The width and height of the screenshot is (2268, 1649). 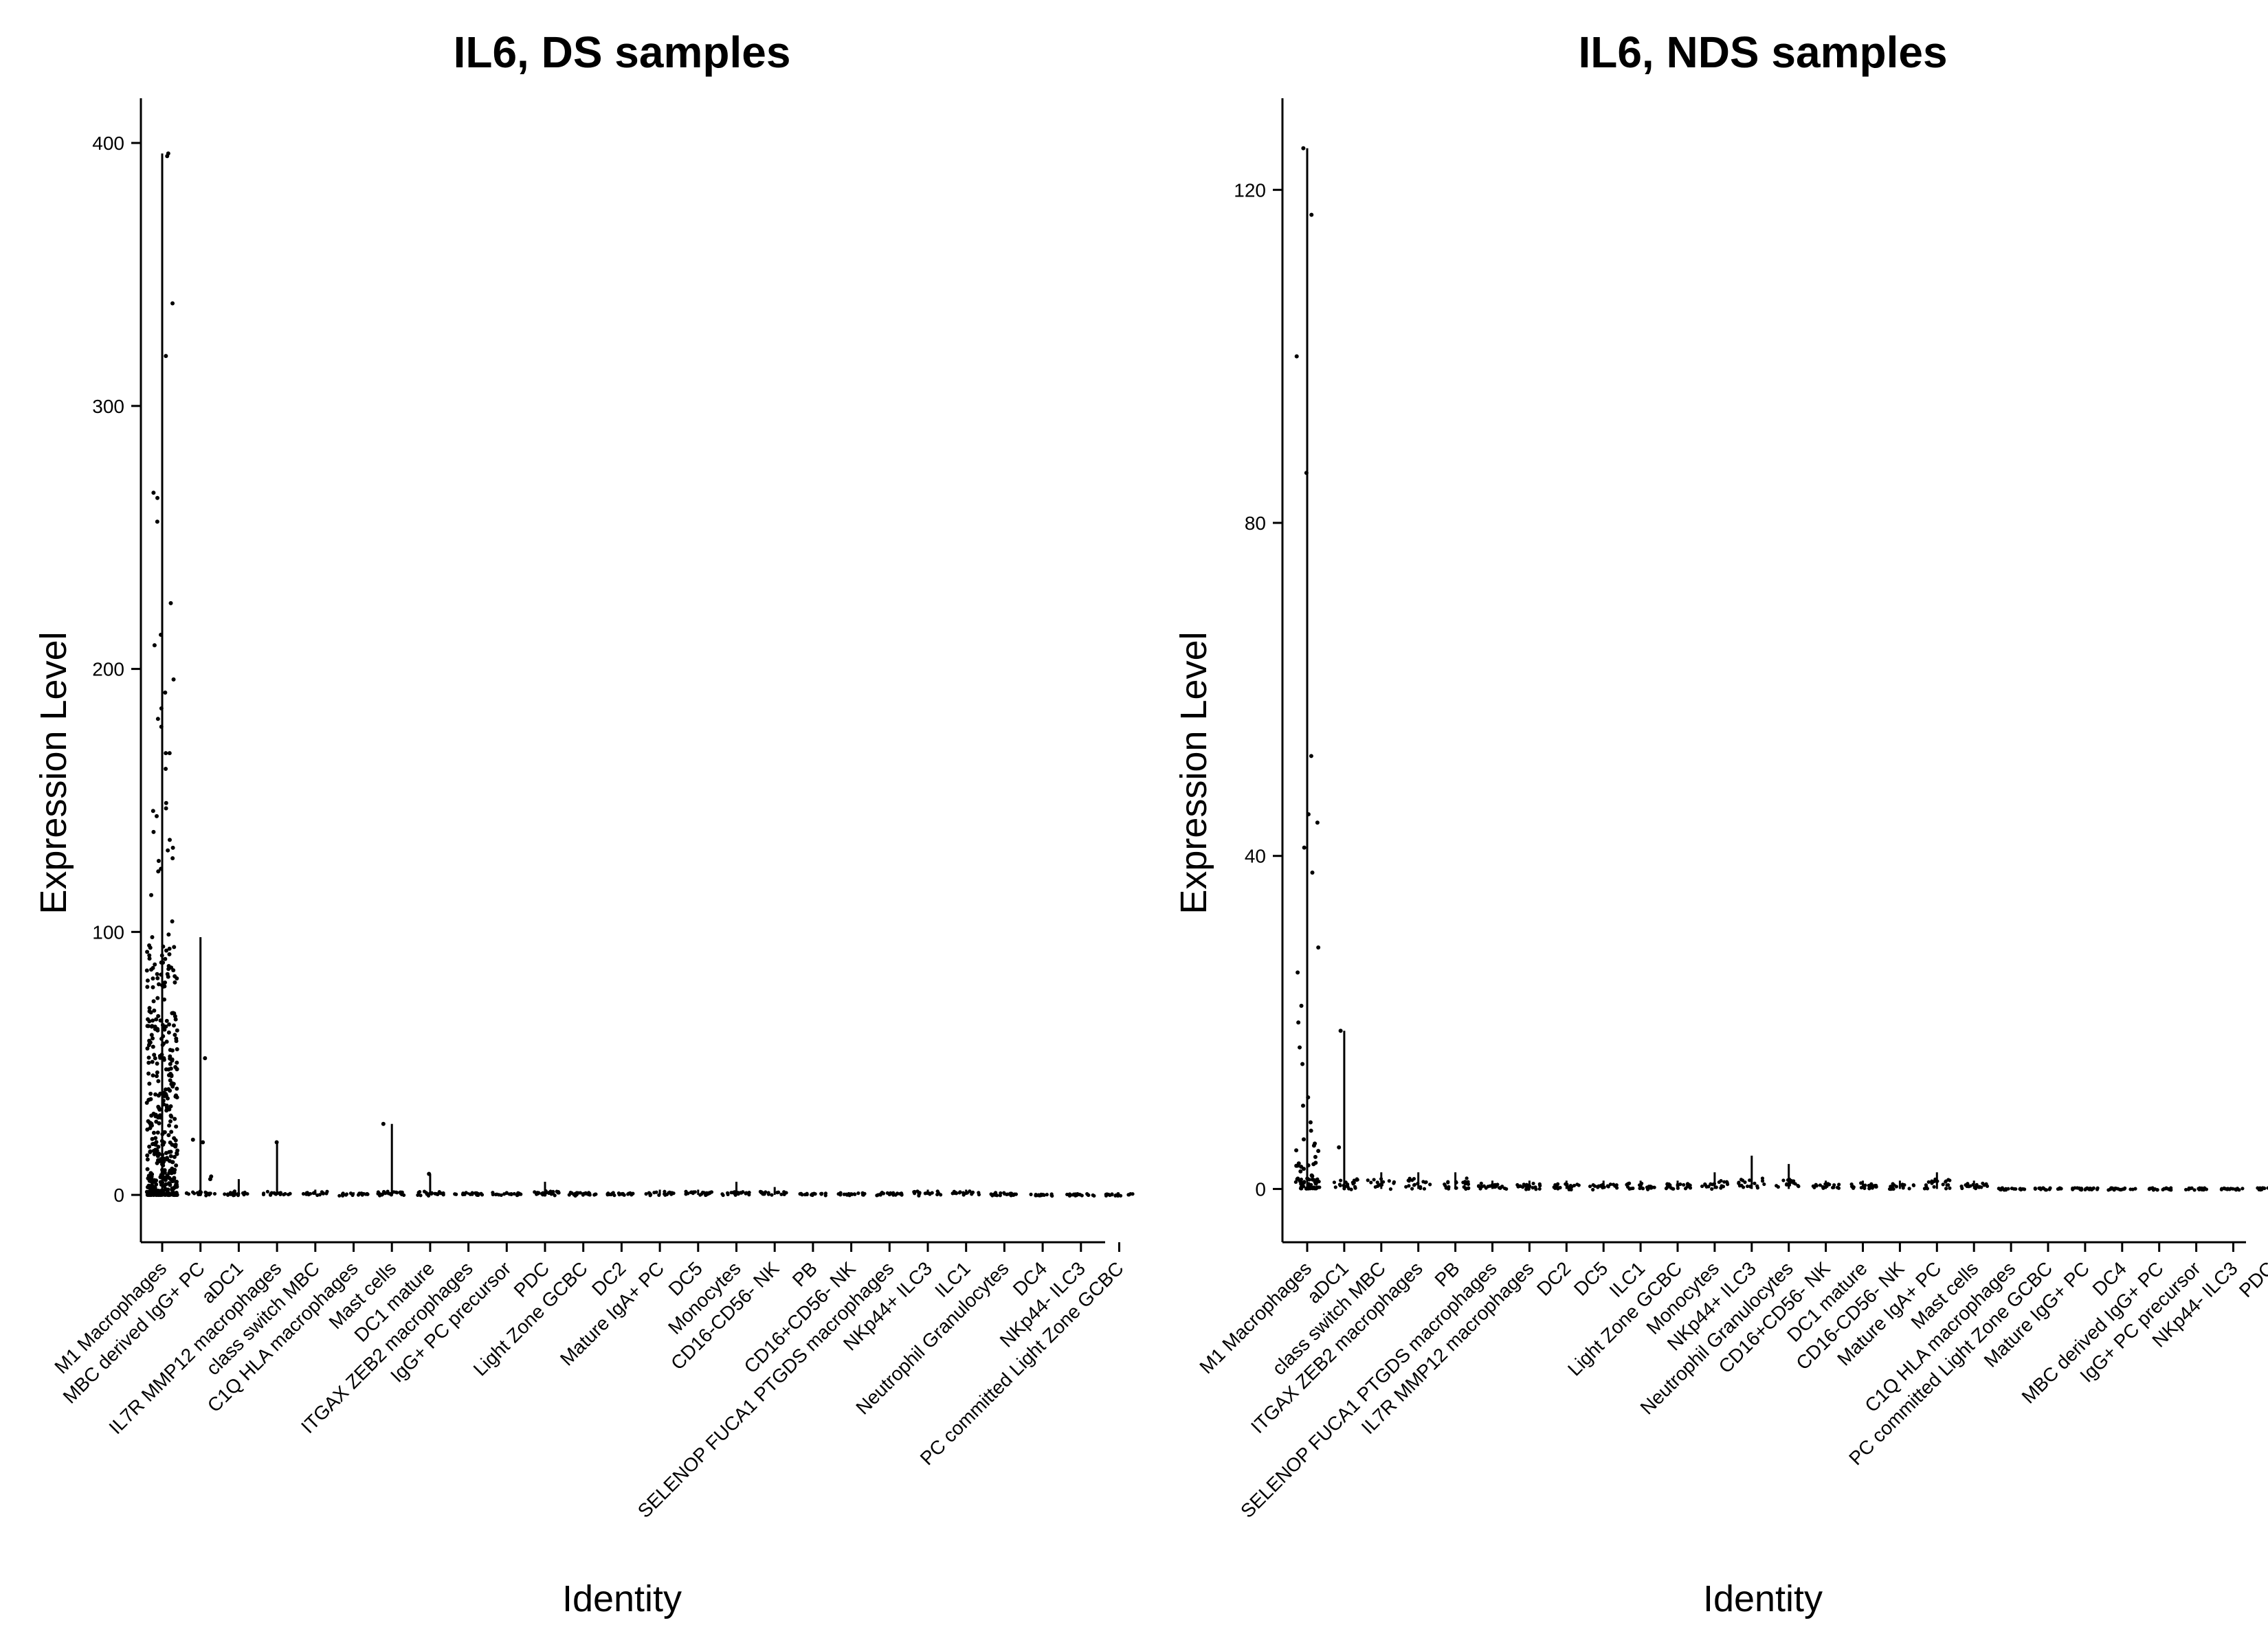 I want to click on chart-title: IL6, NDS samples, so click(x=1763, y=52).